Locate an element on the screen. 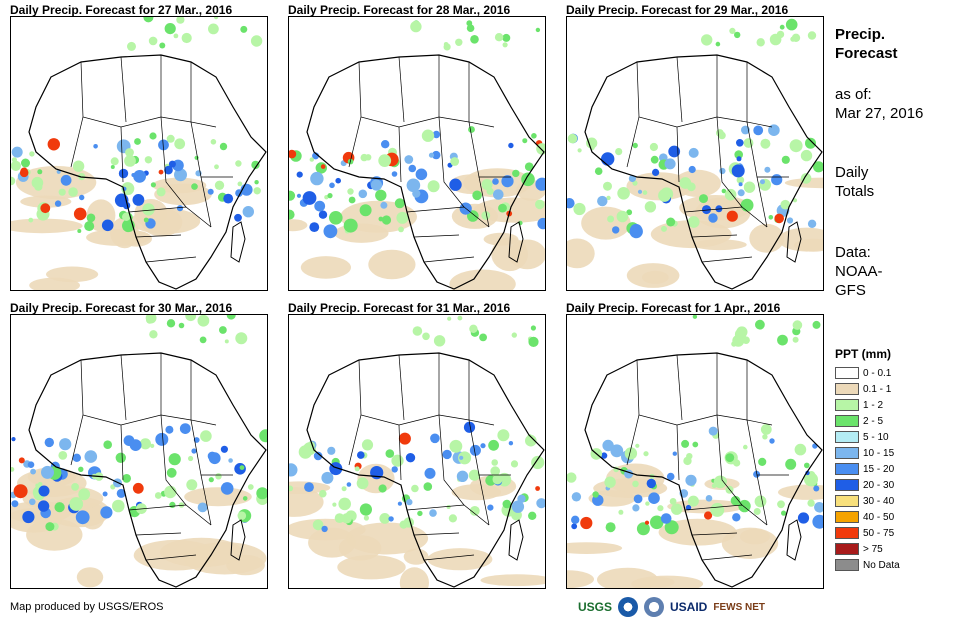 The width and height of the screenshot is (967, 626). panel-title: Daily Precip. Forecast for 27 Mar., 2016 is located at coordinates (121, 10).